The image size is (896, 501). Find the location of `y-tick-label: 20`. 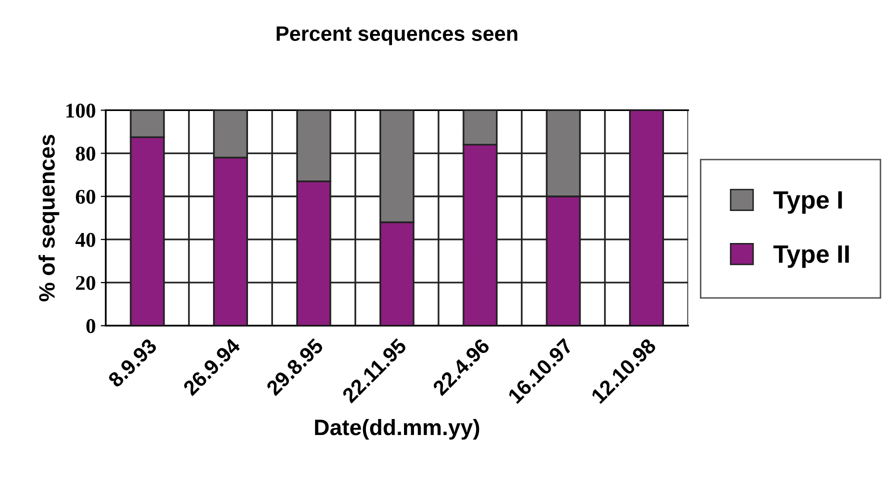

y-tick-label: 20 is located at coordinates (86, 283).